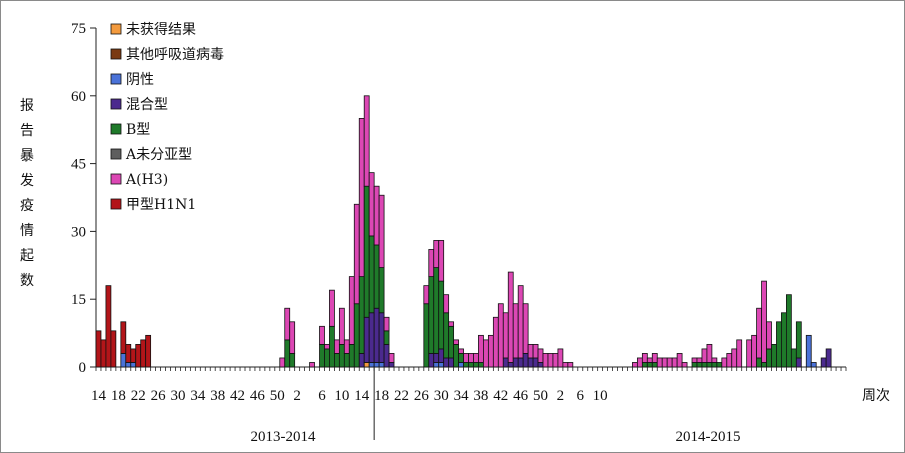  I want to click on y-tick-label-4: 60, so click(78, 97).